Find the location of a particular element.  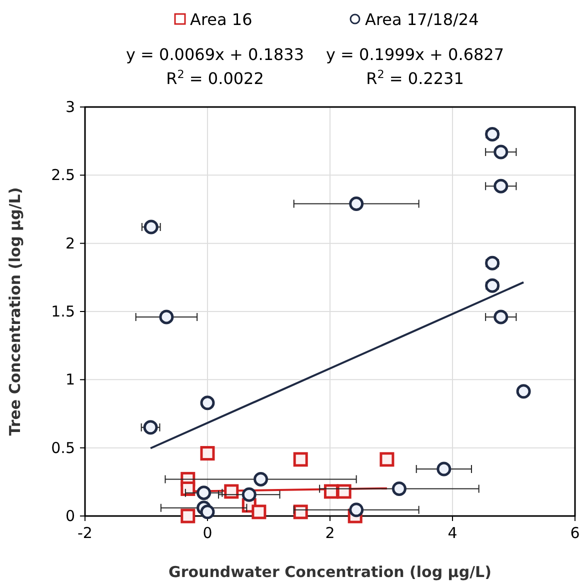

legend-label: Area 17/18/24 is located at coordinates (422, 19).